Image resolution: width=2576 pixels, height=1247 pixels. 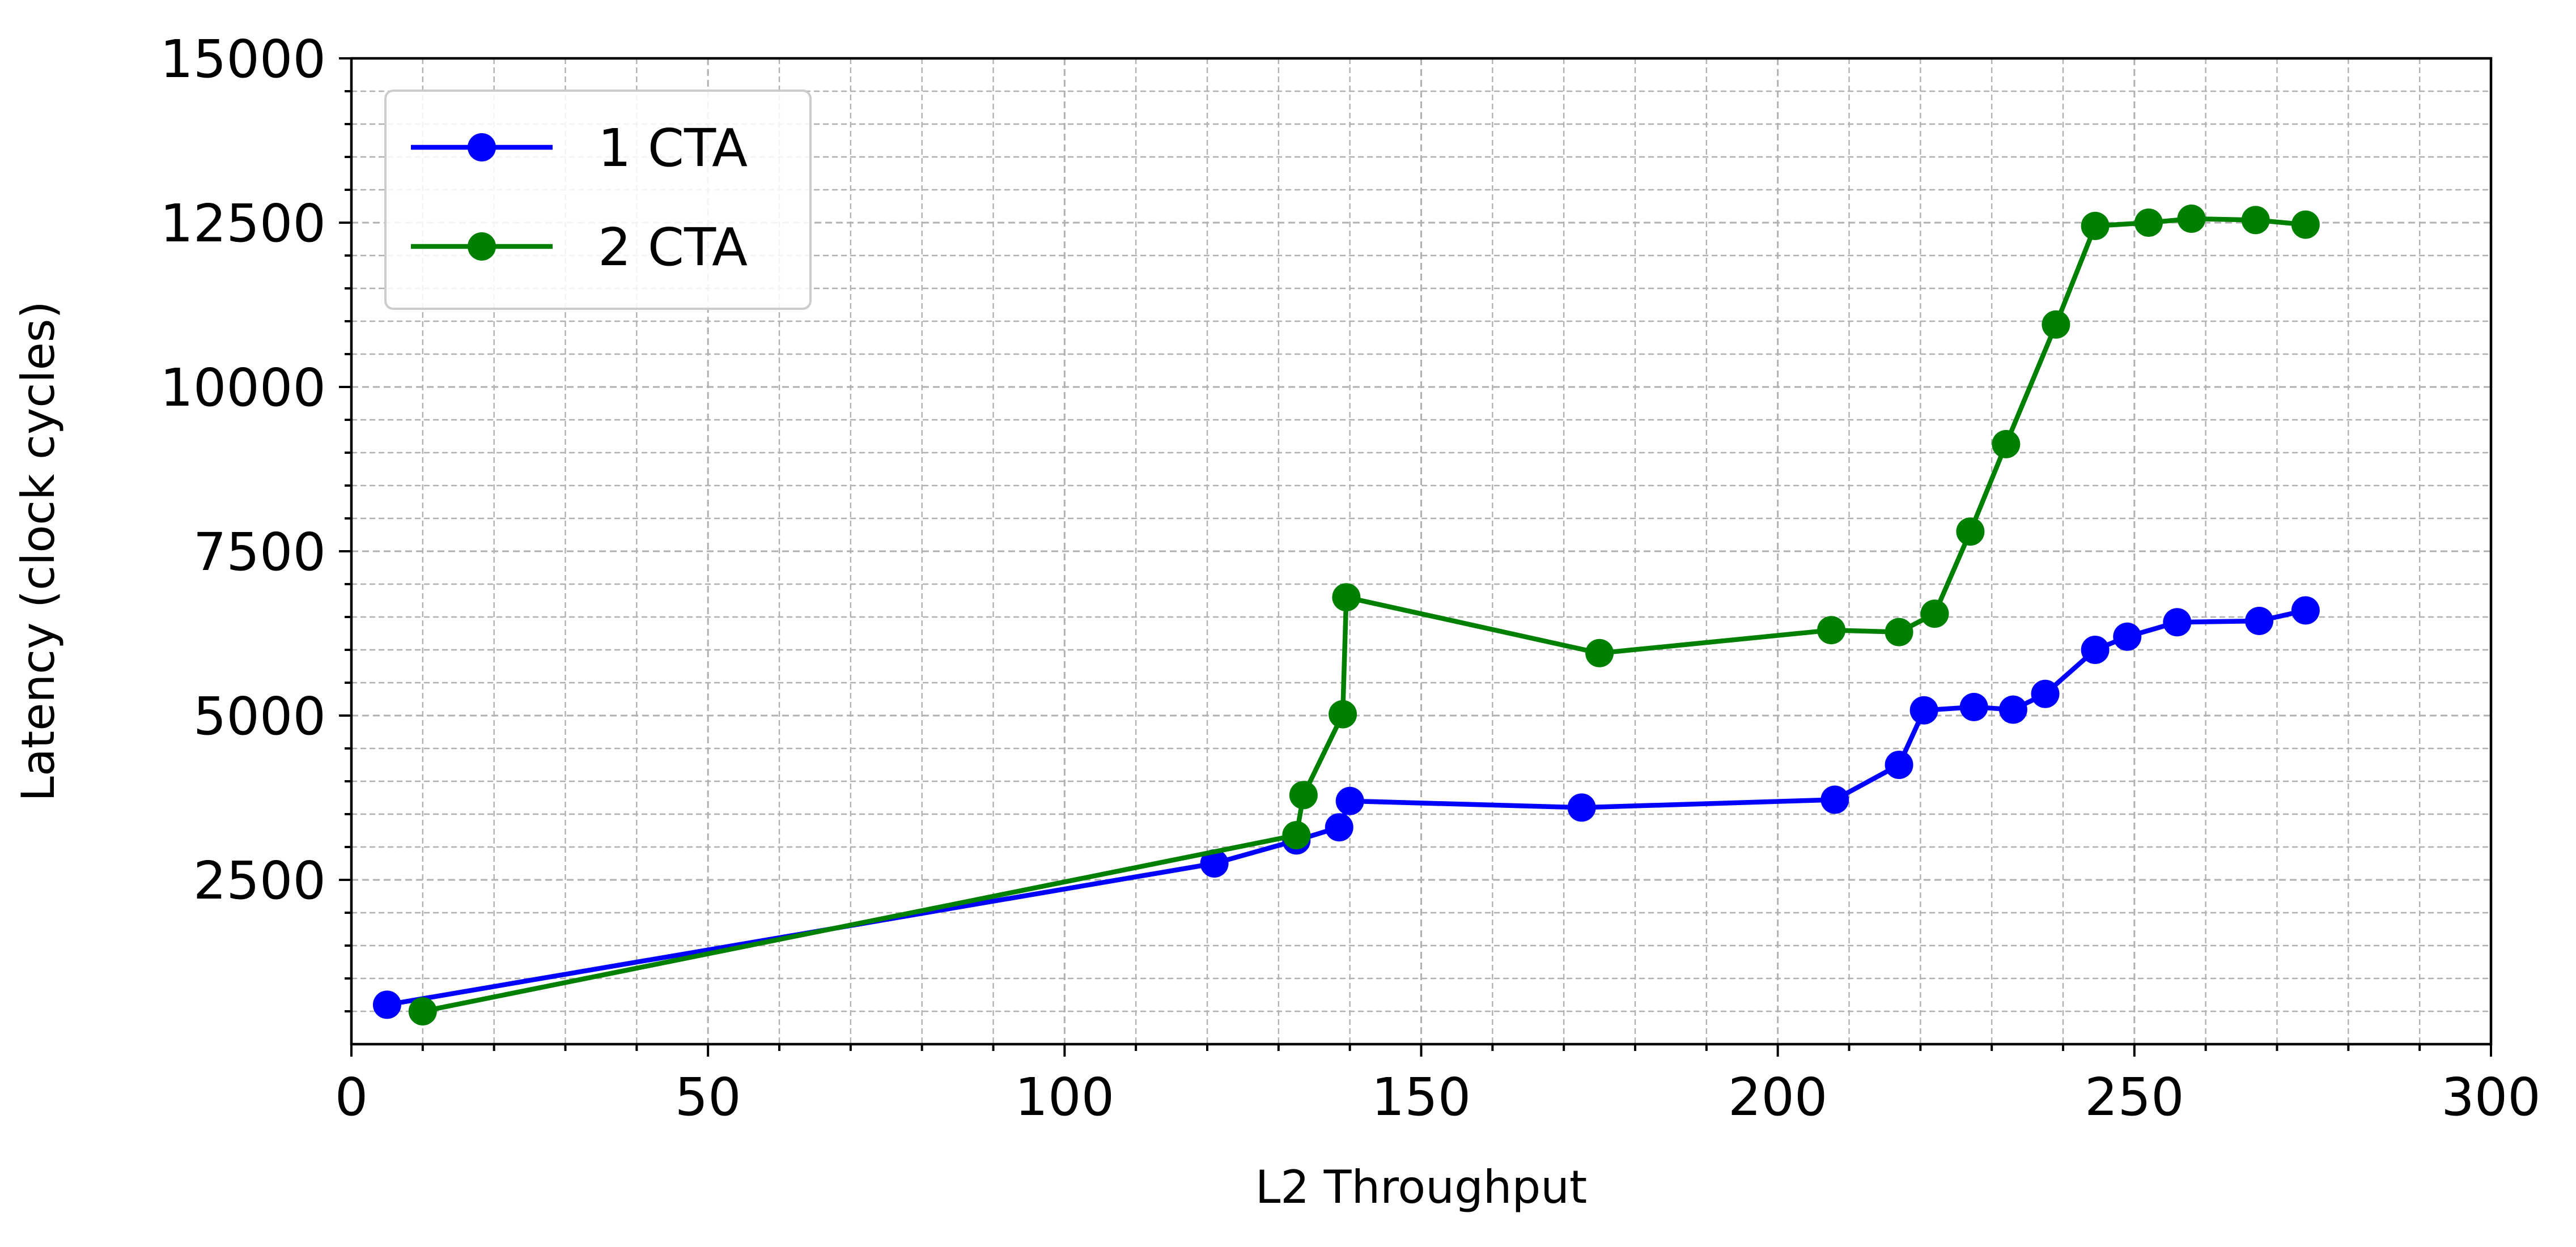 I want to click on y-tick-label: 10000, so click(x=243, y=387).